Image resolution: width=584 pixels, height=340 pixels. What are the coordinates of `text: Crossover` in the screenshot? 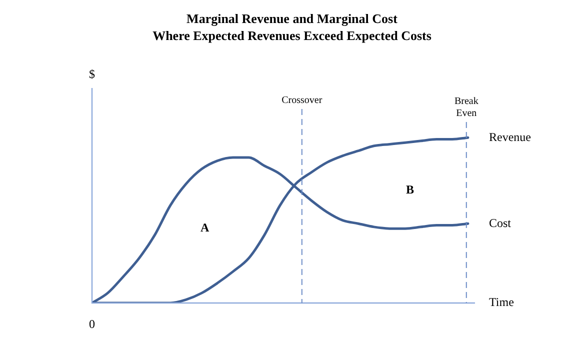 It's located at (302, 100).